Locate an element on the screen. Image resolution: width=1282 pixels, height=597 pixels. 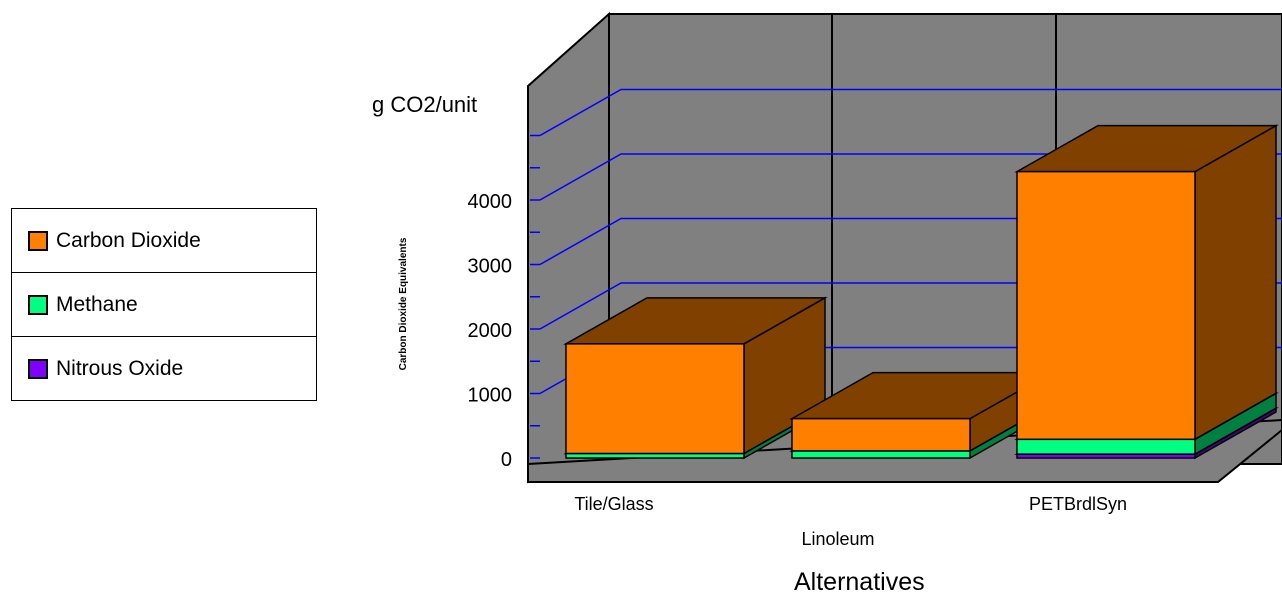
legend-label: Methane is located at coordinates (97, 304).